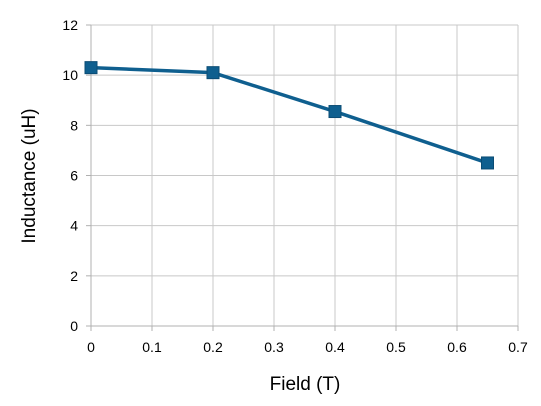 This screenshot has width=541, height=406. What do you see at coordinates (335, 347) in the screenshot?
I see `x-tick-label: 0.4` at bounding box center [335, 347].